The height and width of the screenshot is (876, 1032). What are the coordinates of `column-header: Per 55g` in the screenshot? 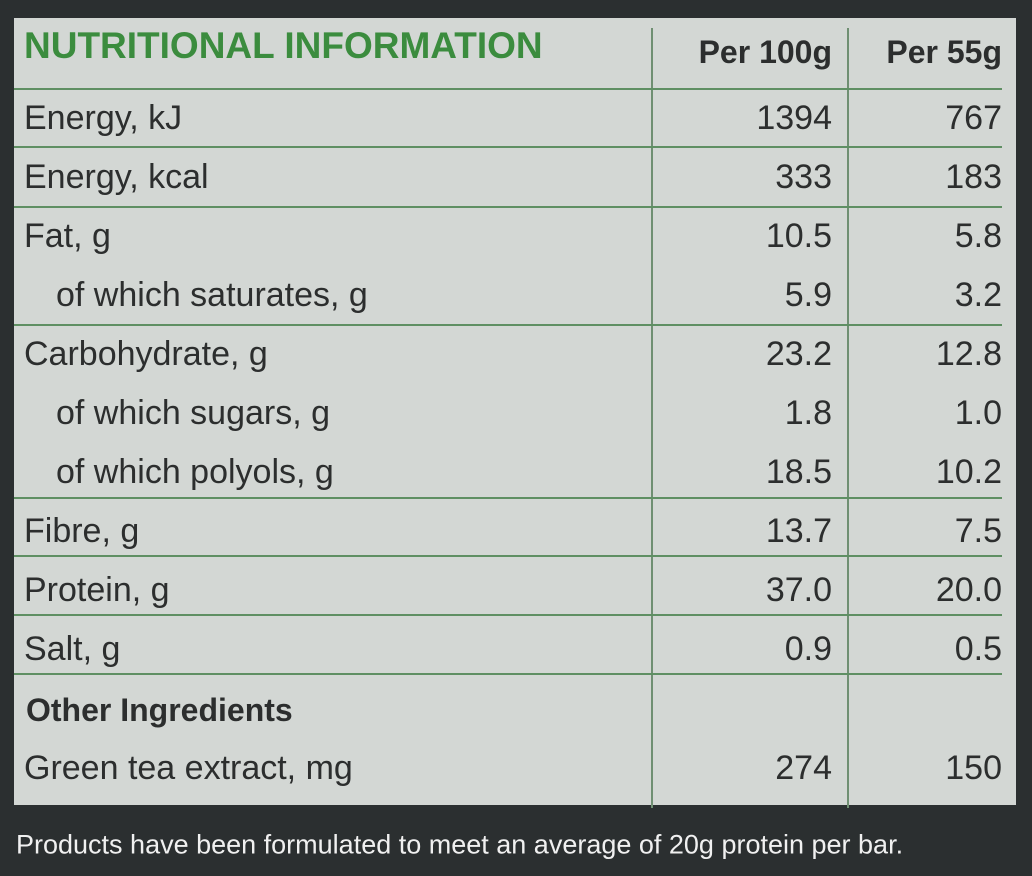 It's located at (944, 52).